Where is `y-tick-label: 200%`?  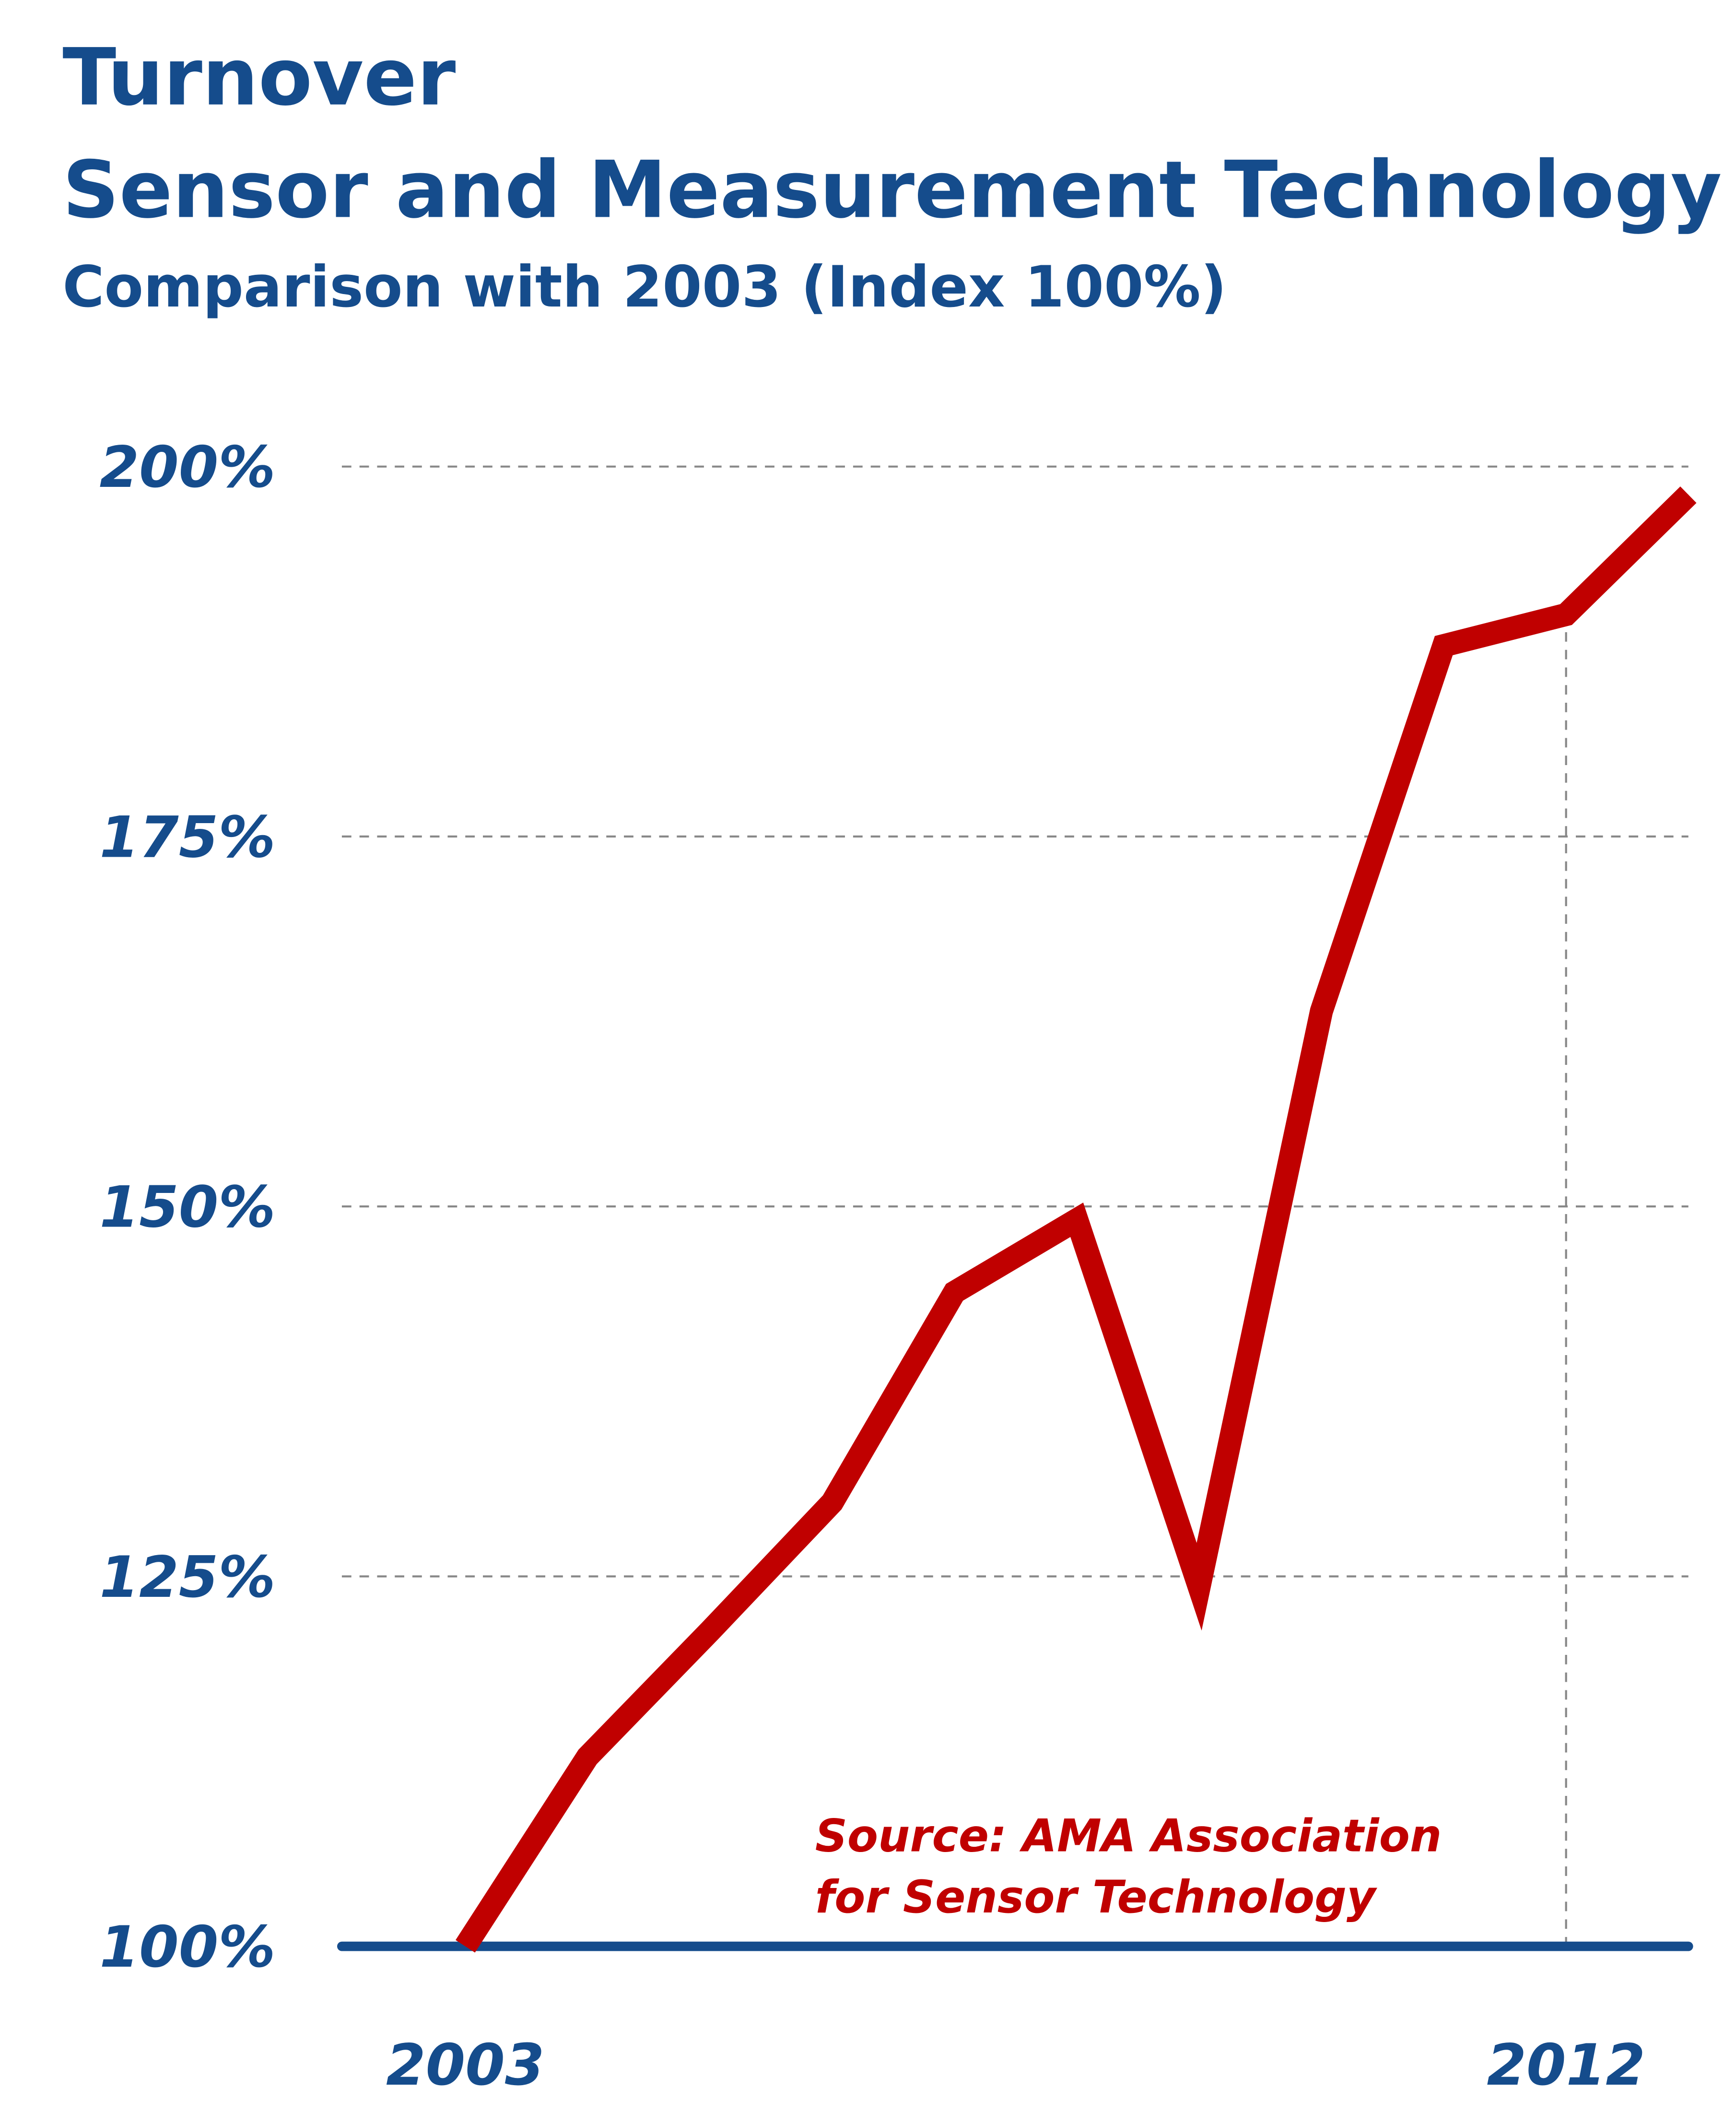
y-tick-label: 200% is located at coordinates (187, 468).